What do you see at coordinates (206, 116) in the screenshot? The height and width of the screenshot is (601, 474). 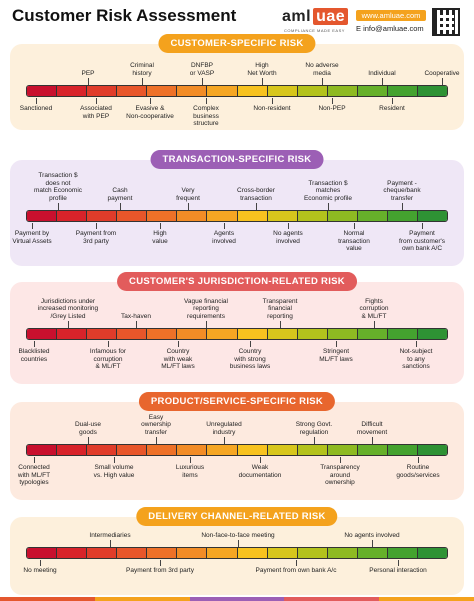 I see `bottom-risk-label: Complex business structure` at bounding box center [206, 116].